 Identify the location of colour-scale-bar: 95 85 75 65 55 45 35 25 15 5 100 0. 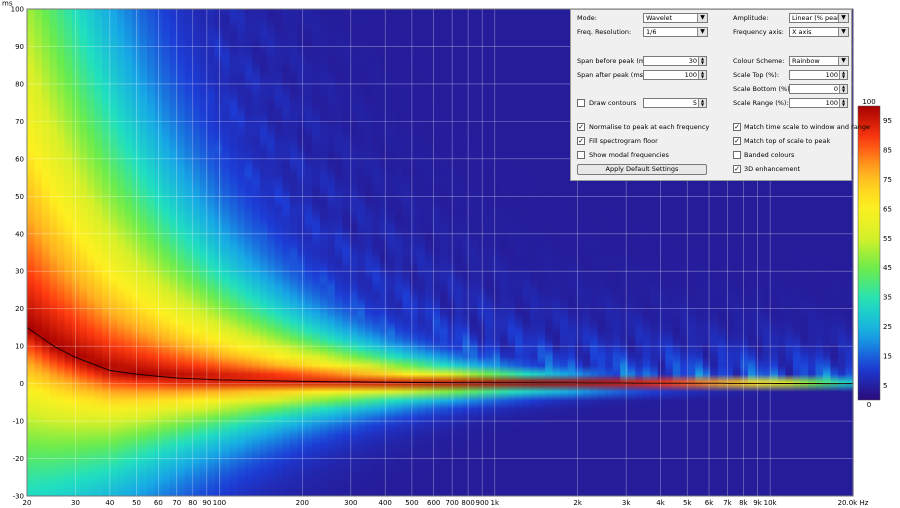
(874, 253).